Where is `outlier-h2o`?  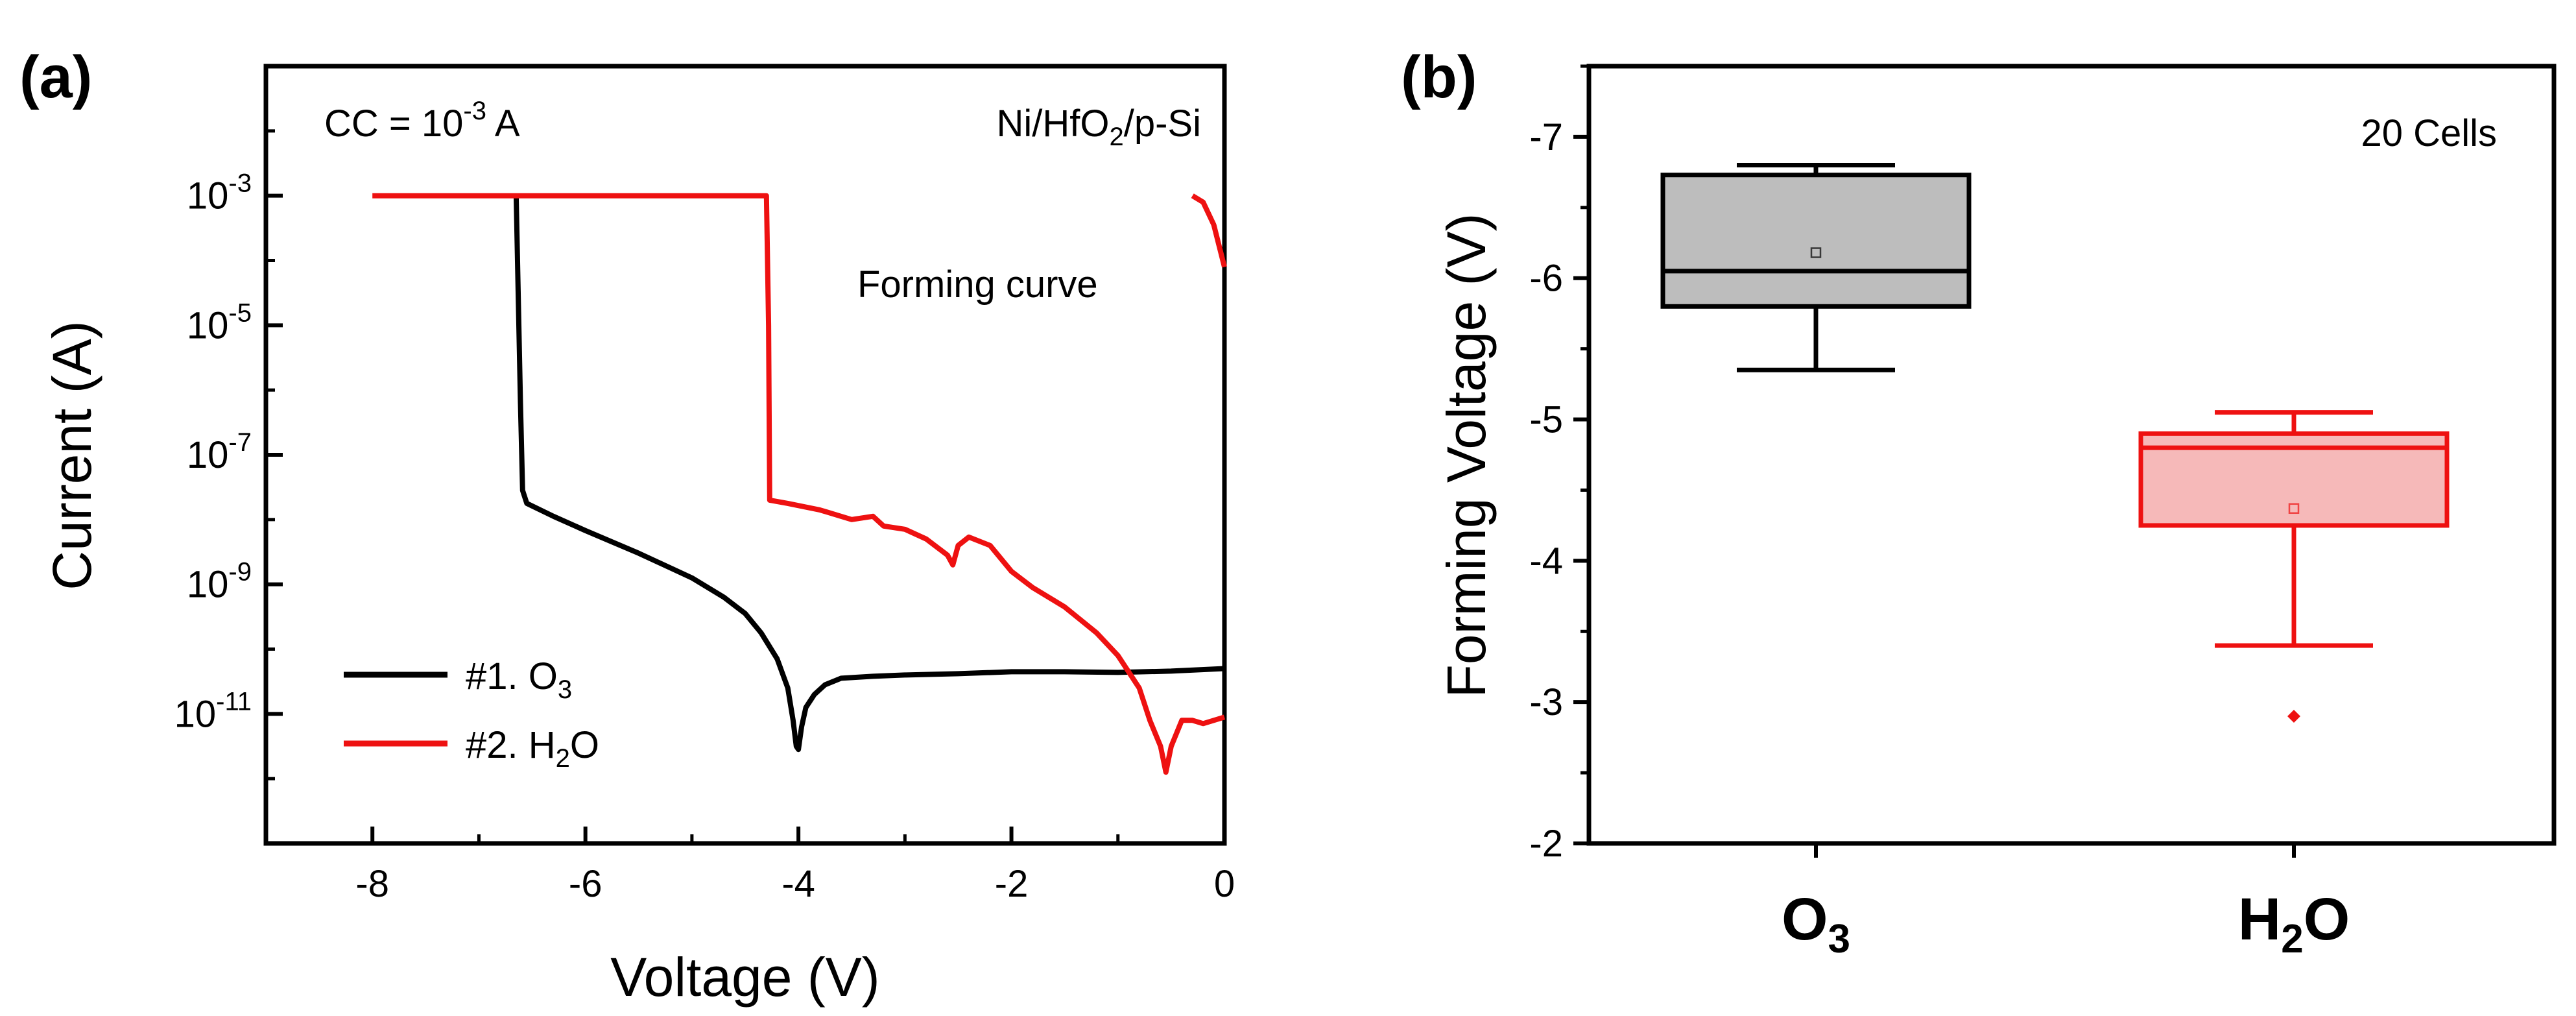 outlier-h2o is located at coordinates (2293, 716).